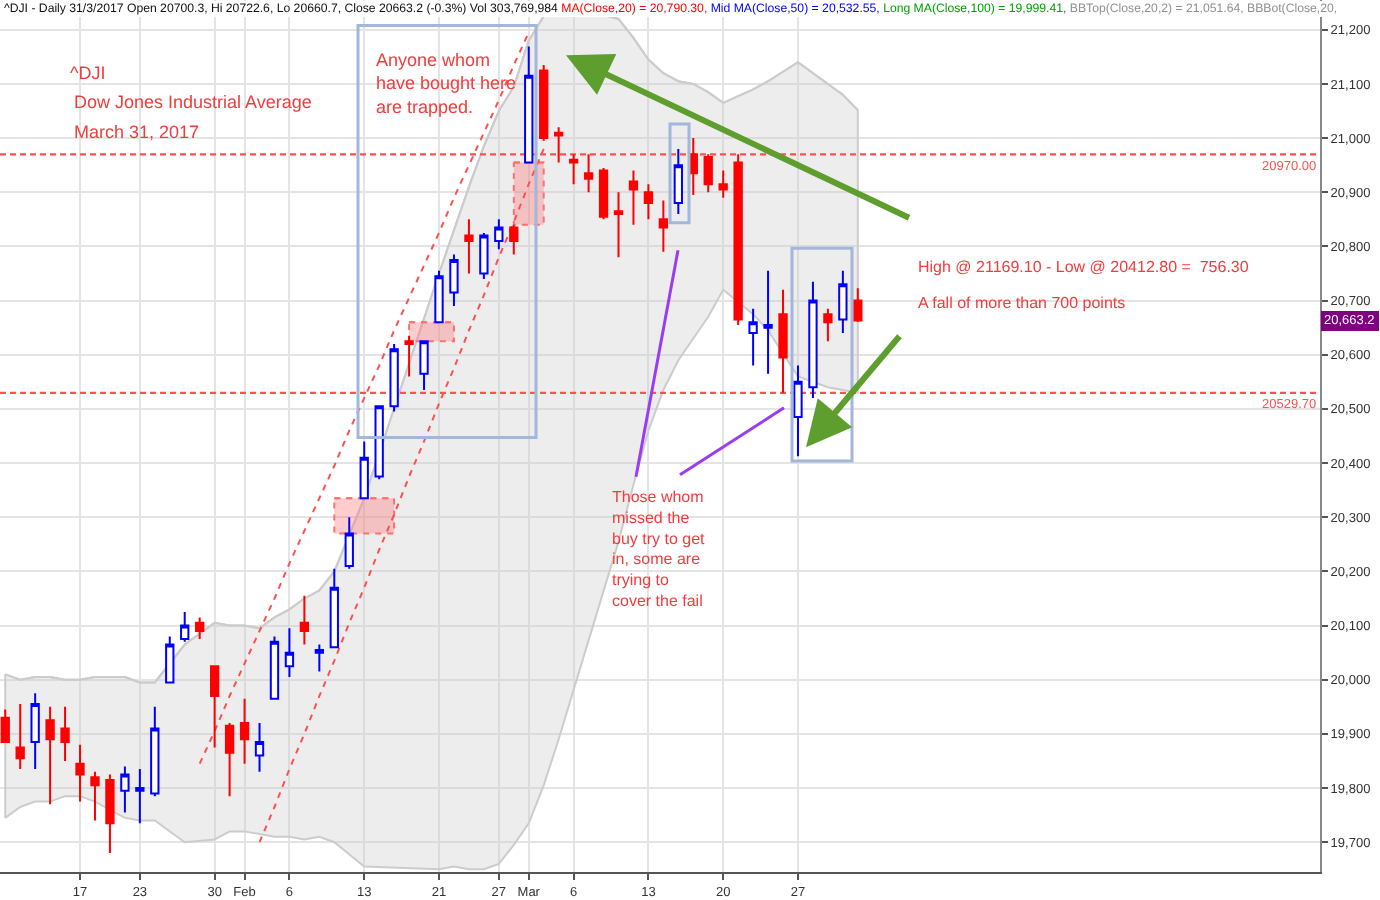  I want to click on text: ^DJI, so click(88, 72).